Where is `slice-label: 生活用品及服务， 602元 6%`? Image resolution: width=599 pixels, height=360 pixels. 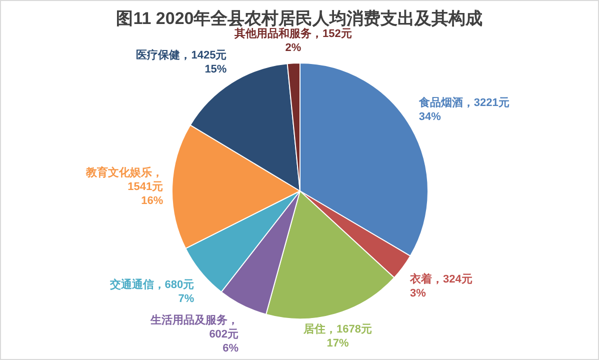 slice-label: 生活用品及服务， 602元 6% is located at coordinates (194, 333).